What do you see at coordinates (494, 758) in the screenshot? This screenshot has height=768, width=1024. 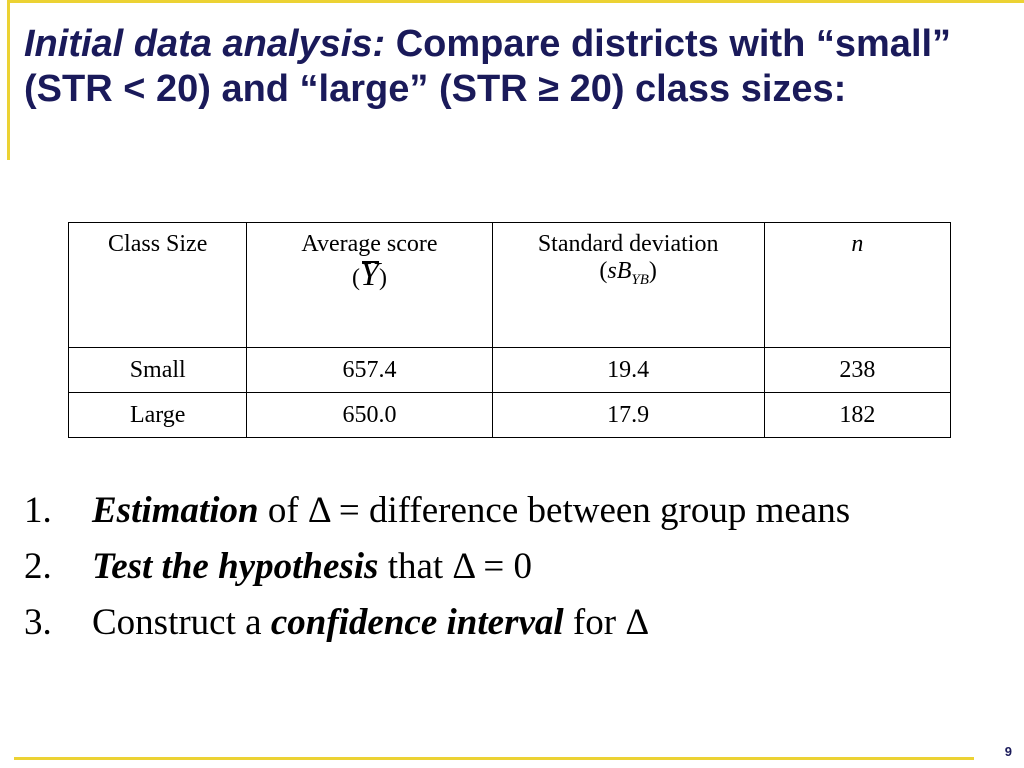 I see `bottom-accent-rule` at bounding box center [494, 758].